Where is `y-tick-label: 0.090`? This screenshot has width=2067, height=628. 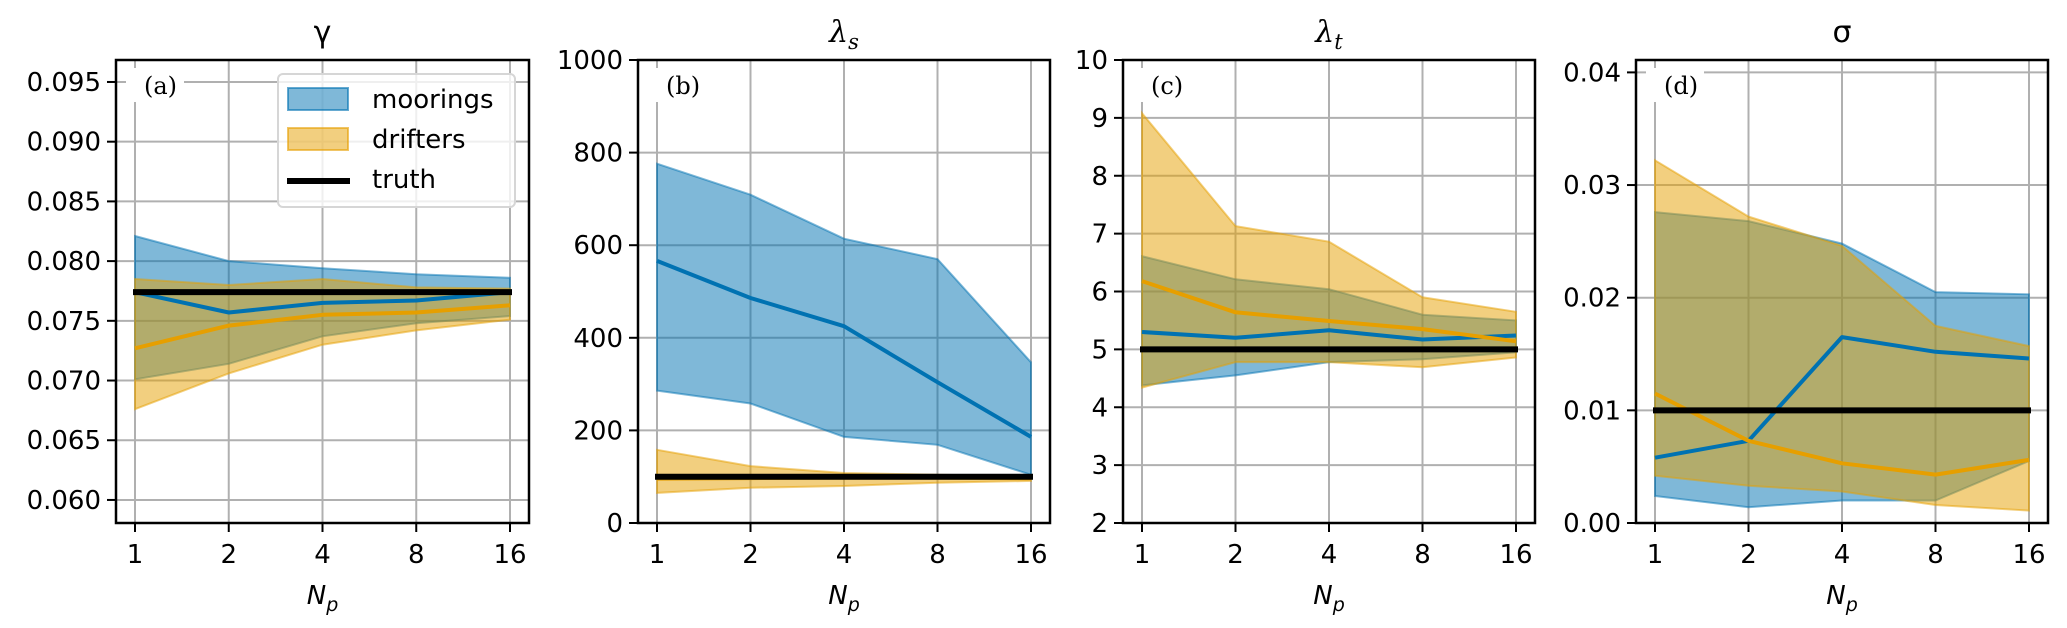 y-tick-label: 0.090 is located at coordinates (64, 143).